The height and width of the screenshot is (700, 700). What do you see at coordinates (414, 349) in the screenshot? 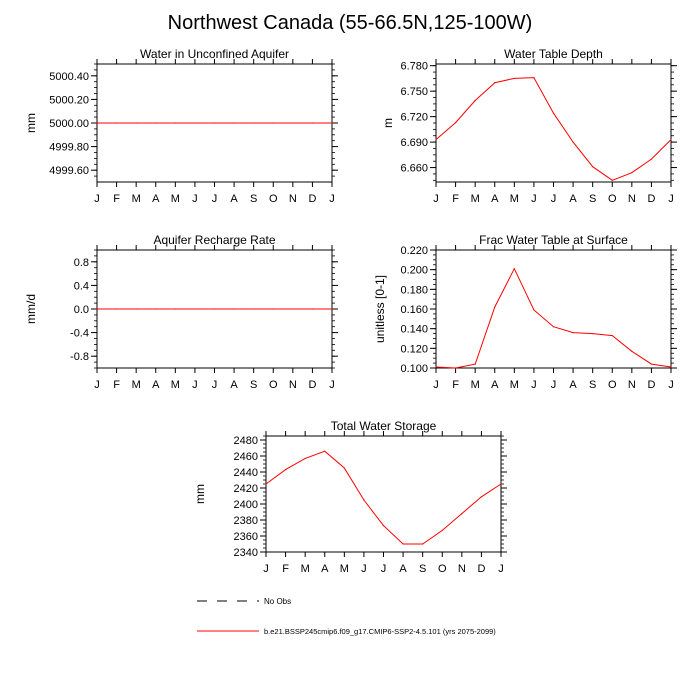
I see `y-tick-label: 0.120` at bounding box center [414, 349].